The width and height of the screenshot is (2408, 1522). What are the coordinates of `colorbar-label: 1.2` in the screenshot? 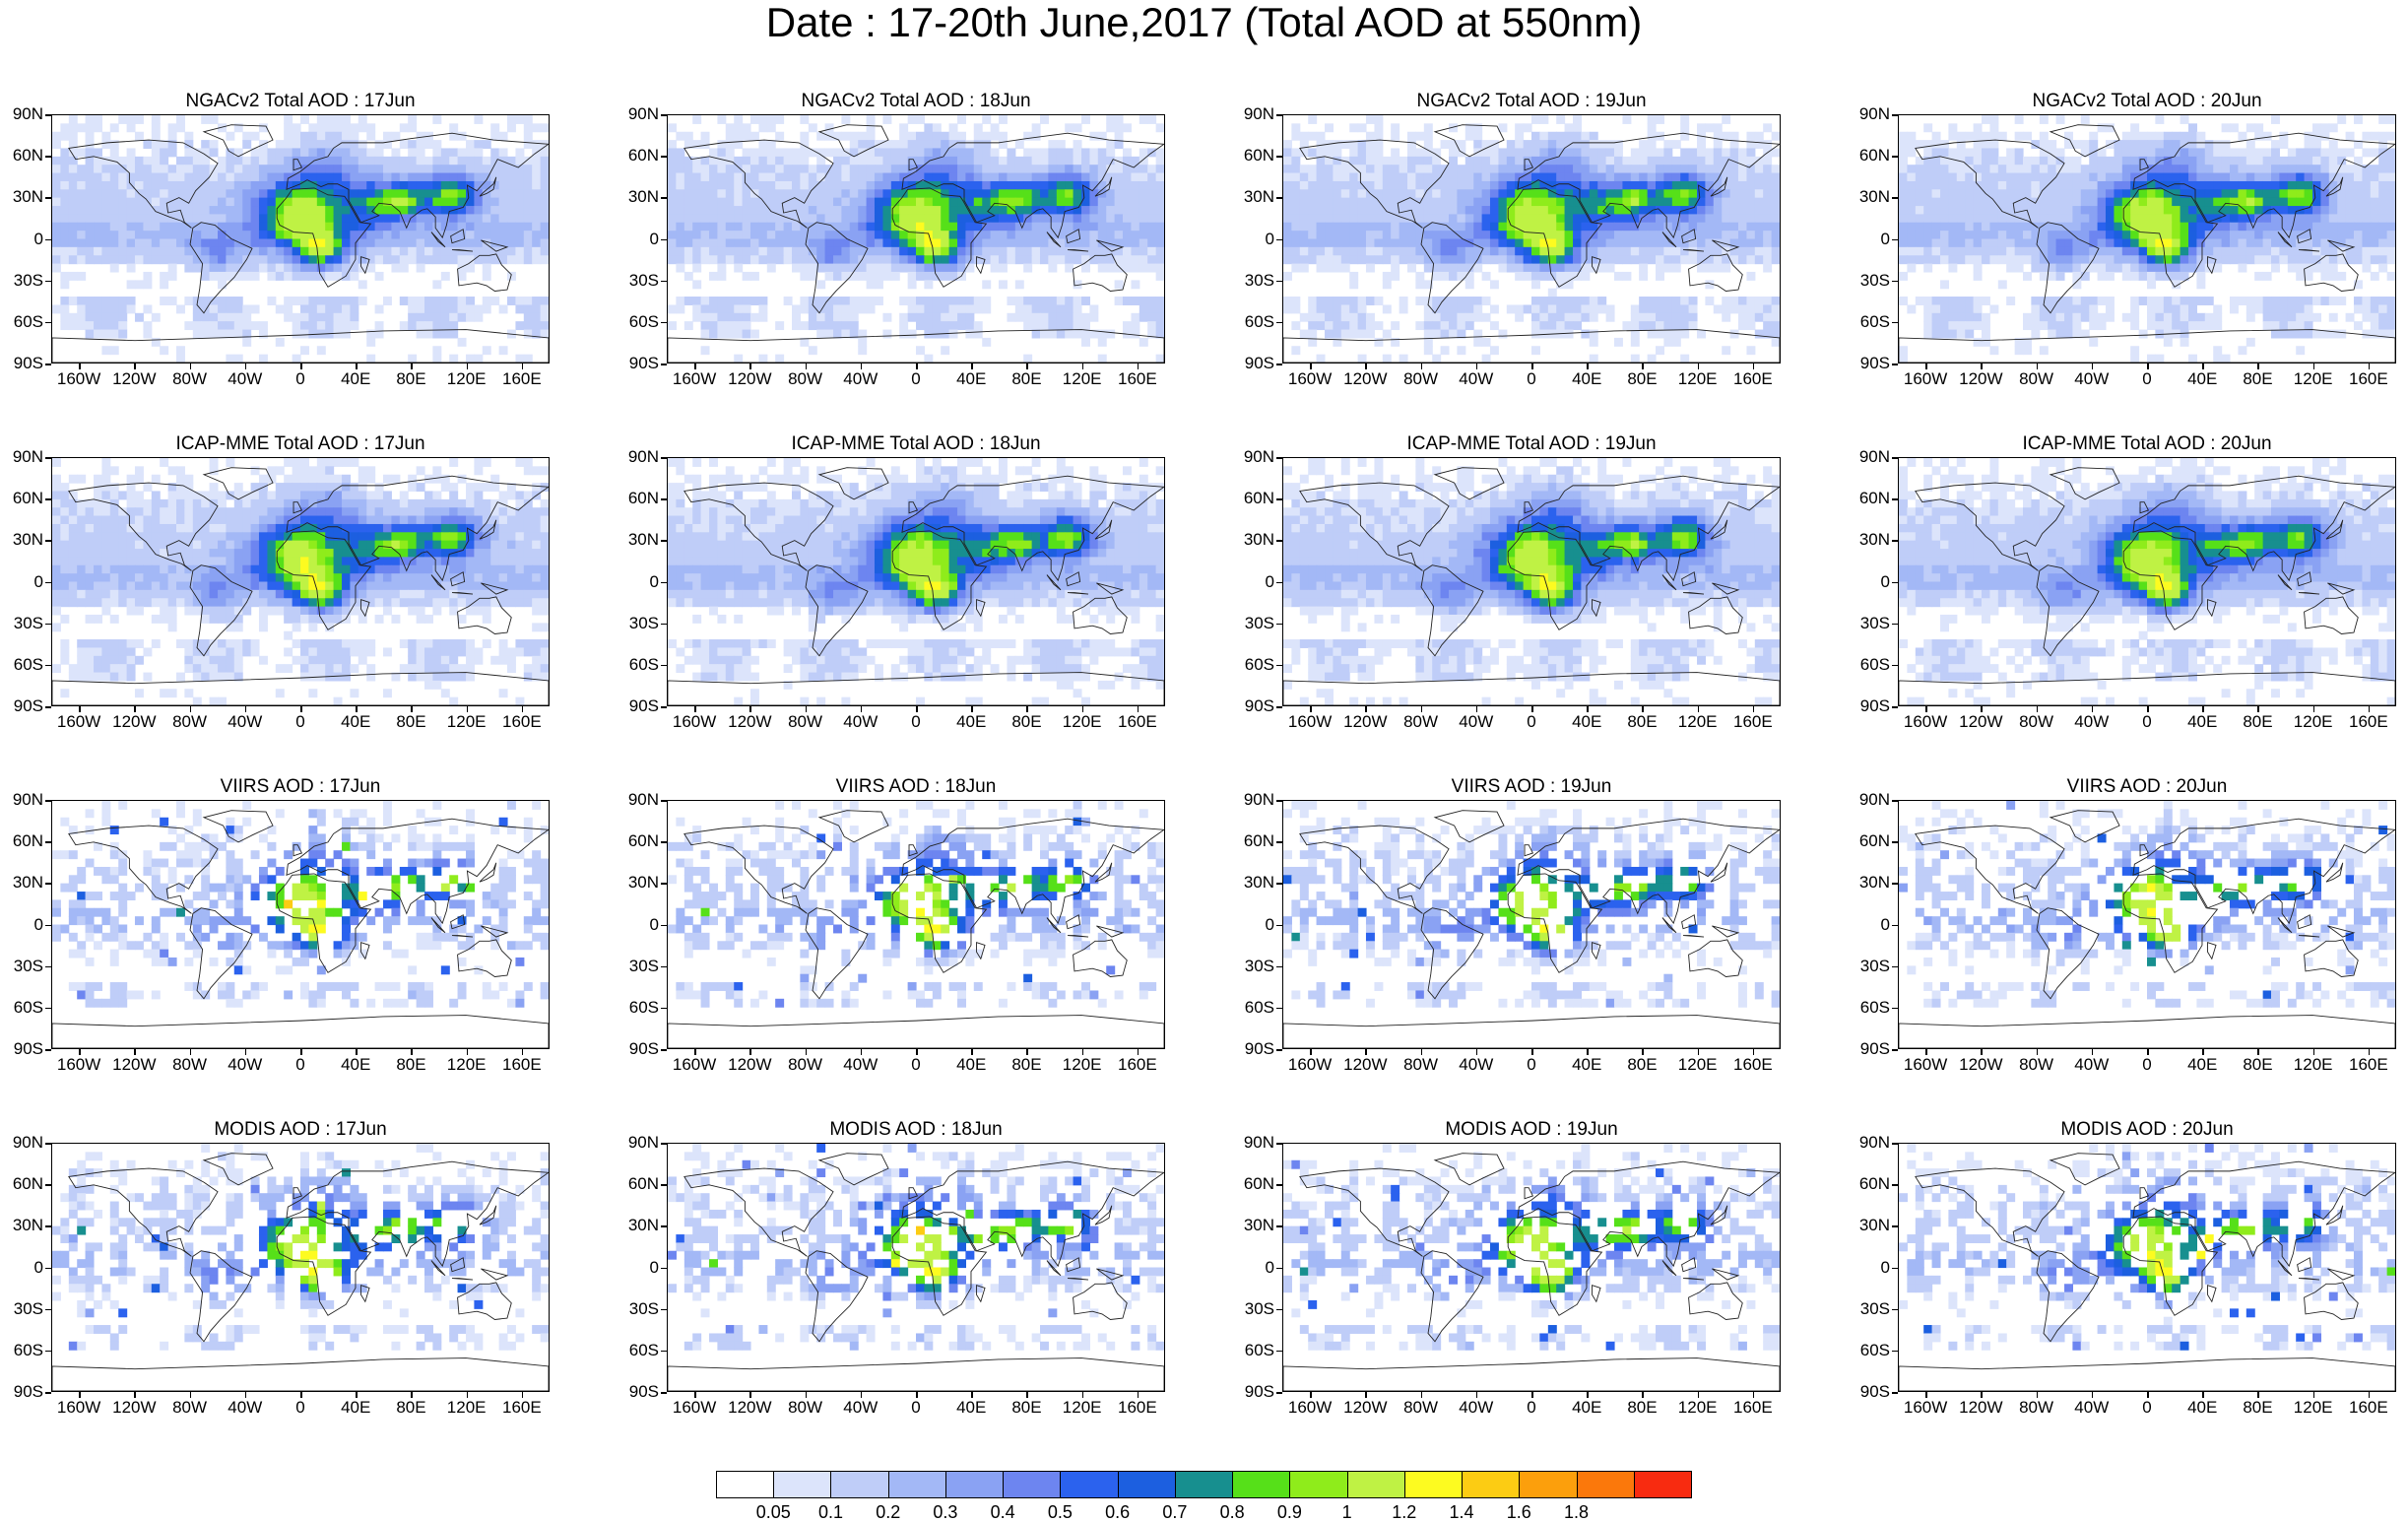 It's located at (1405, 1512).